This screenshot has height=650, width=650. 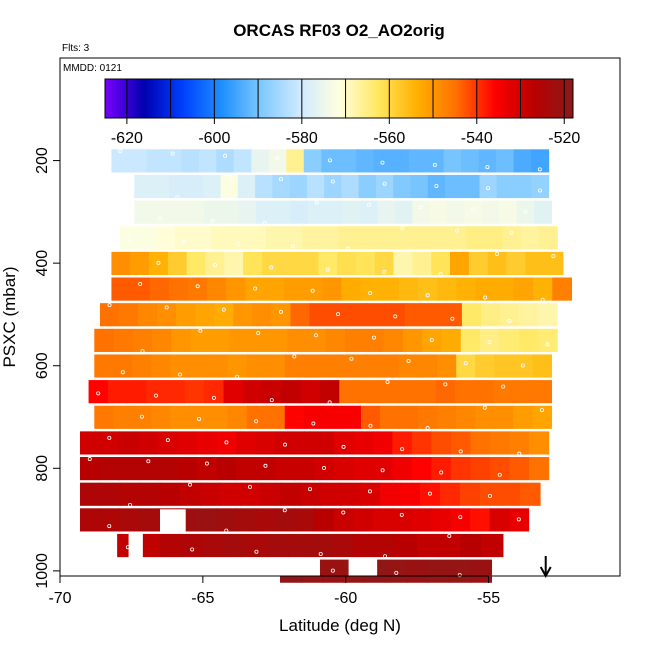 What do you see at coordinates (92, 68) in the screenshot?
I see `date-annotation: MMDD: 0121` at bounding box center [92, 68].